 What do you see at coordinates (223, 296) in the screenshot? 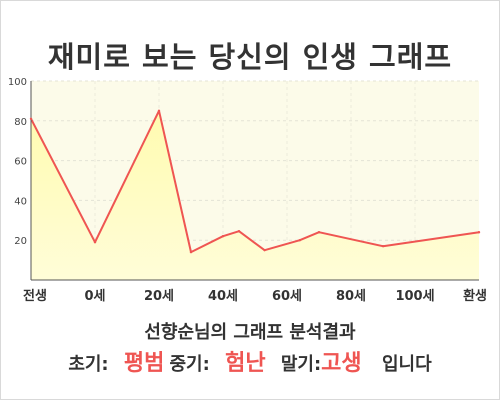
I see `x-tick-label: 40세` at bounding box center [223, 296].